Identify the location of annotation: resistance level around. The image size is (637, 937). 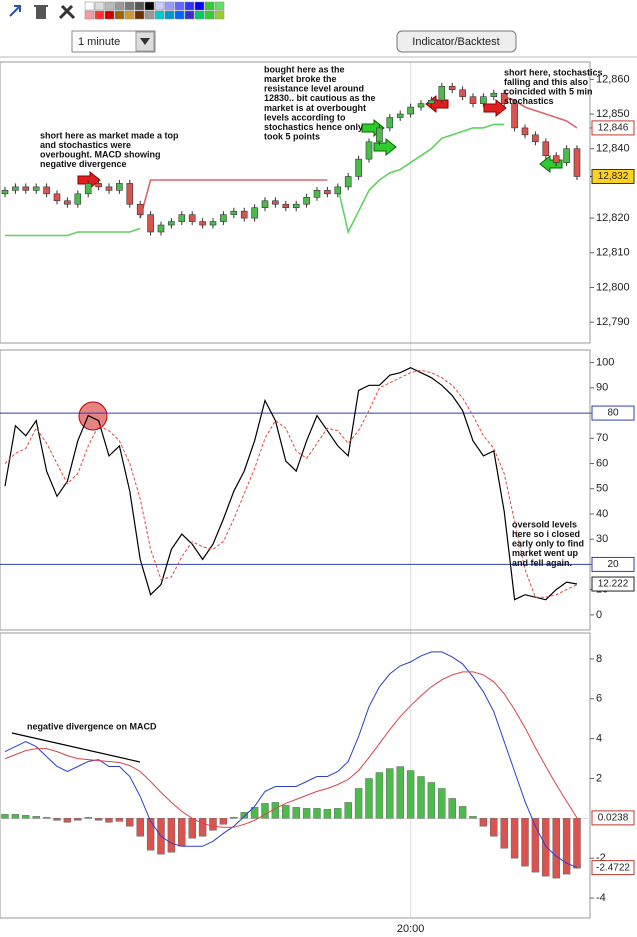
(314, 89).